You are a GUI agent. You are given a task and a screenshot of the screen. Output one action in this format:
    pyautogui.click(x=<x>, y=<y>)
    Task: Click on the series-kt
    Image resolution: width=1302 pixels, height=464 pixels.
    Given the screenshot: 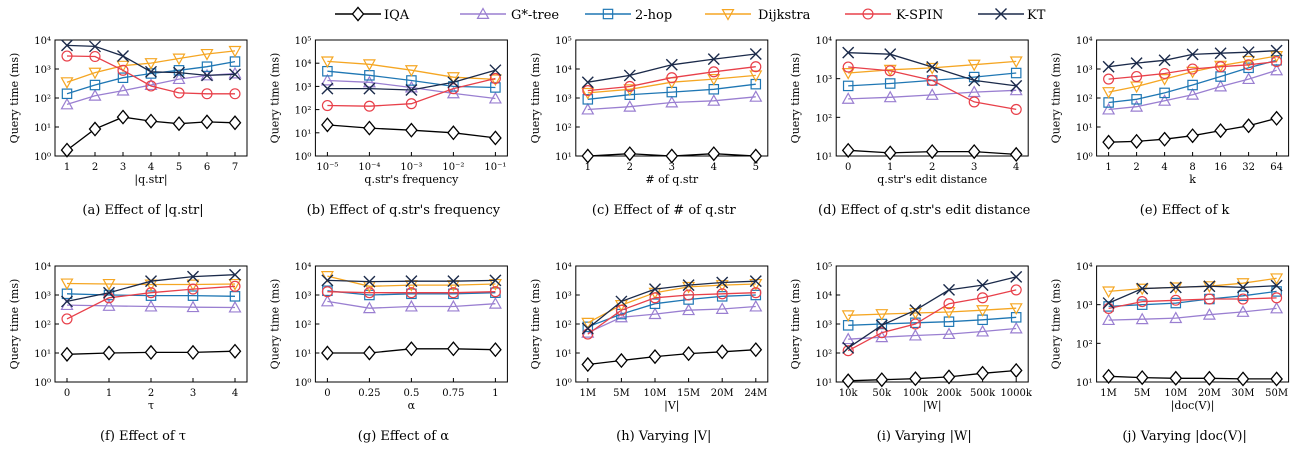 What is the action you would take?
    pyautogui.click(x=151, y=288)
    